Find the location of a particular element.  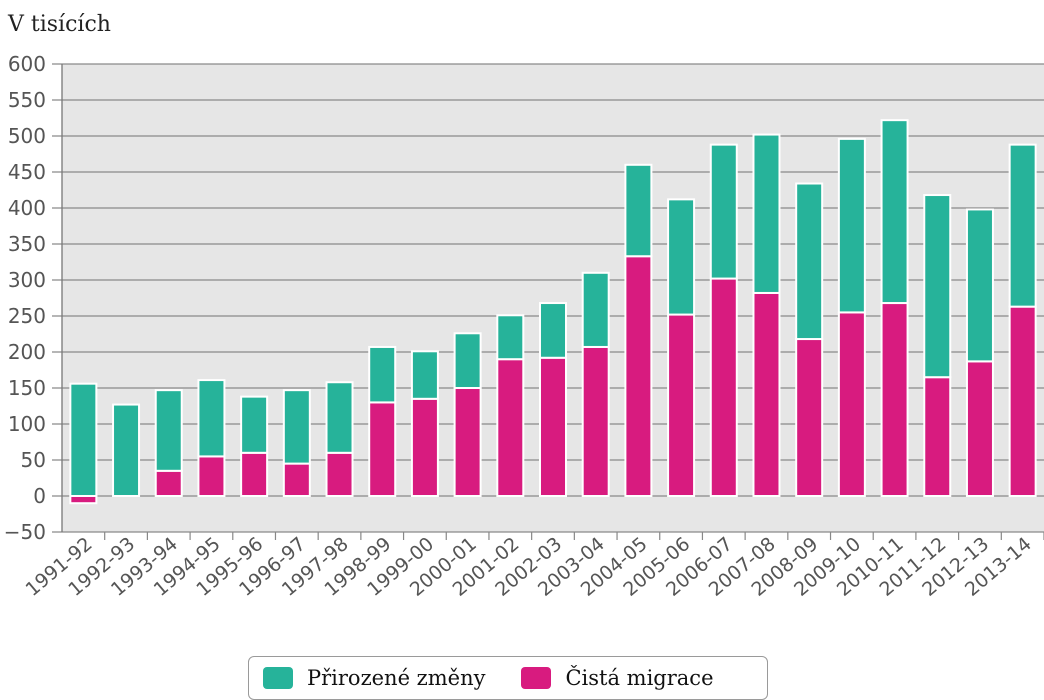

y-tick-label: 100 is located at coordinates (27, 424).